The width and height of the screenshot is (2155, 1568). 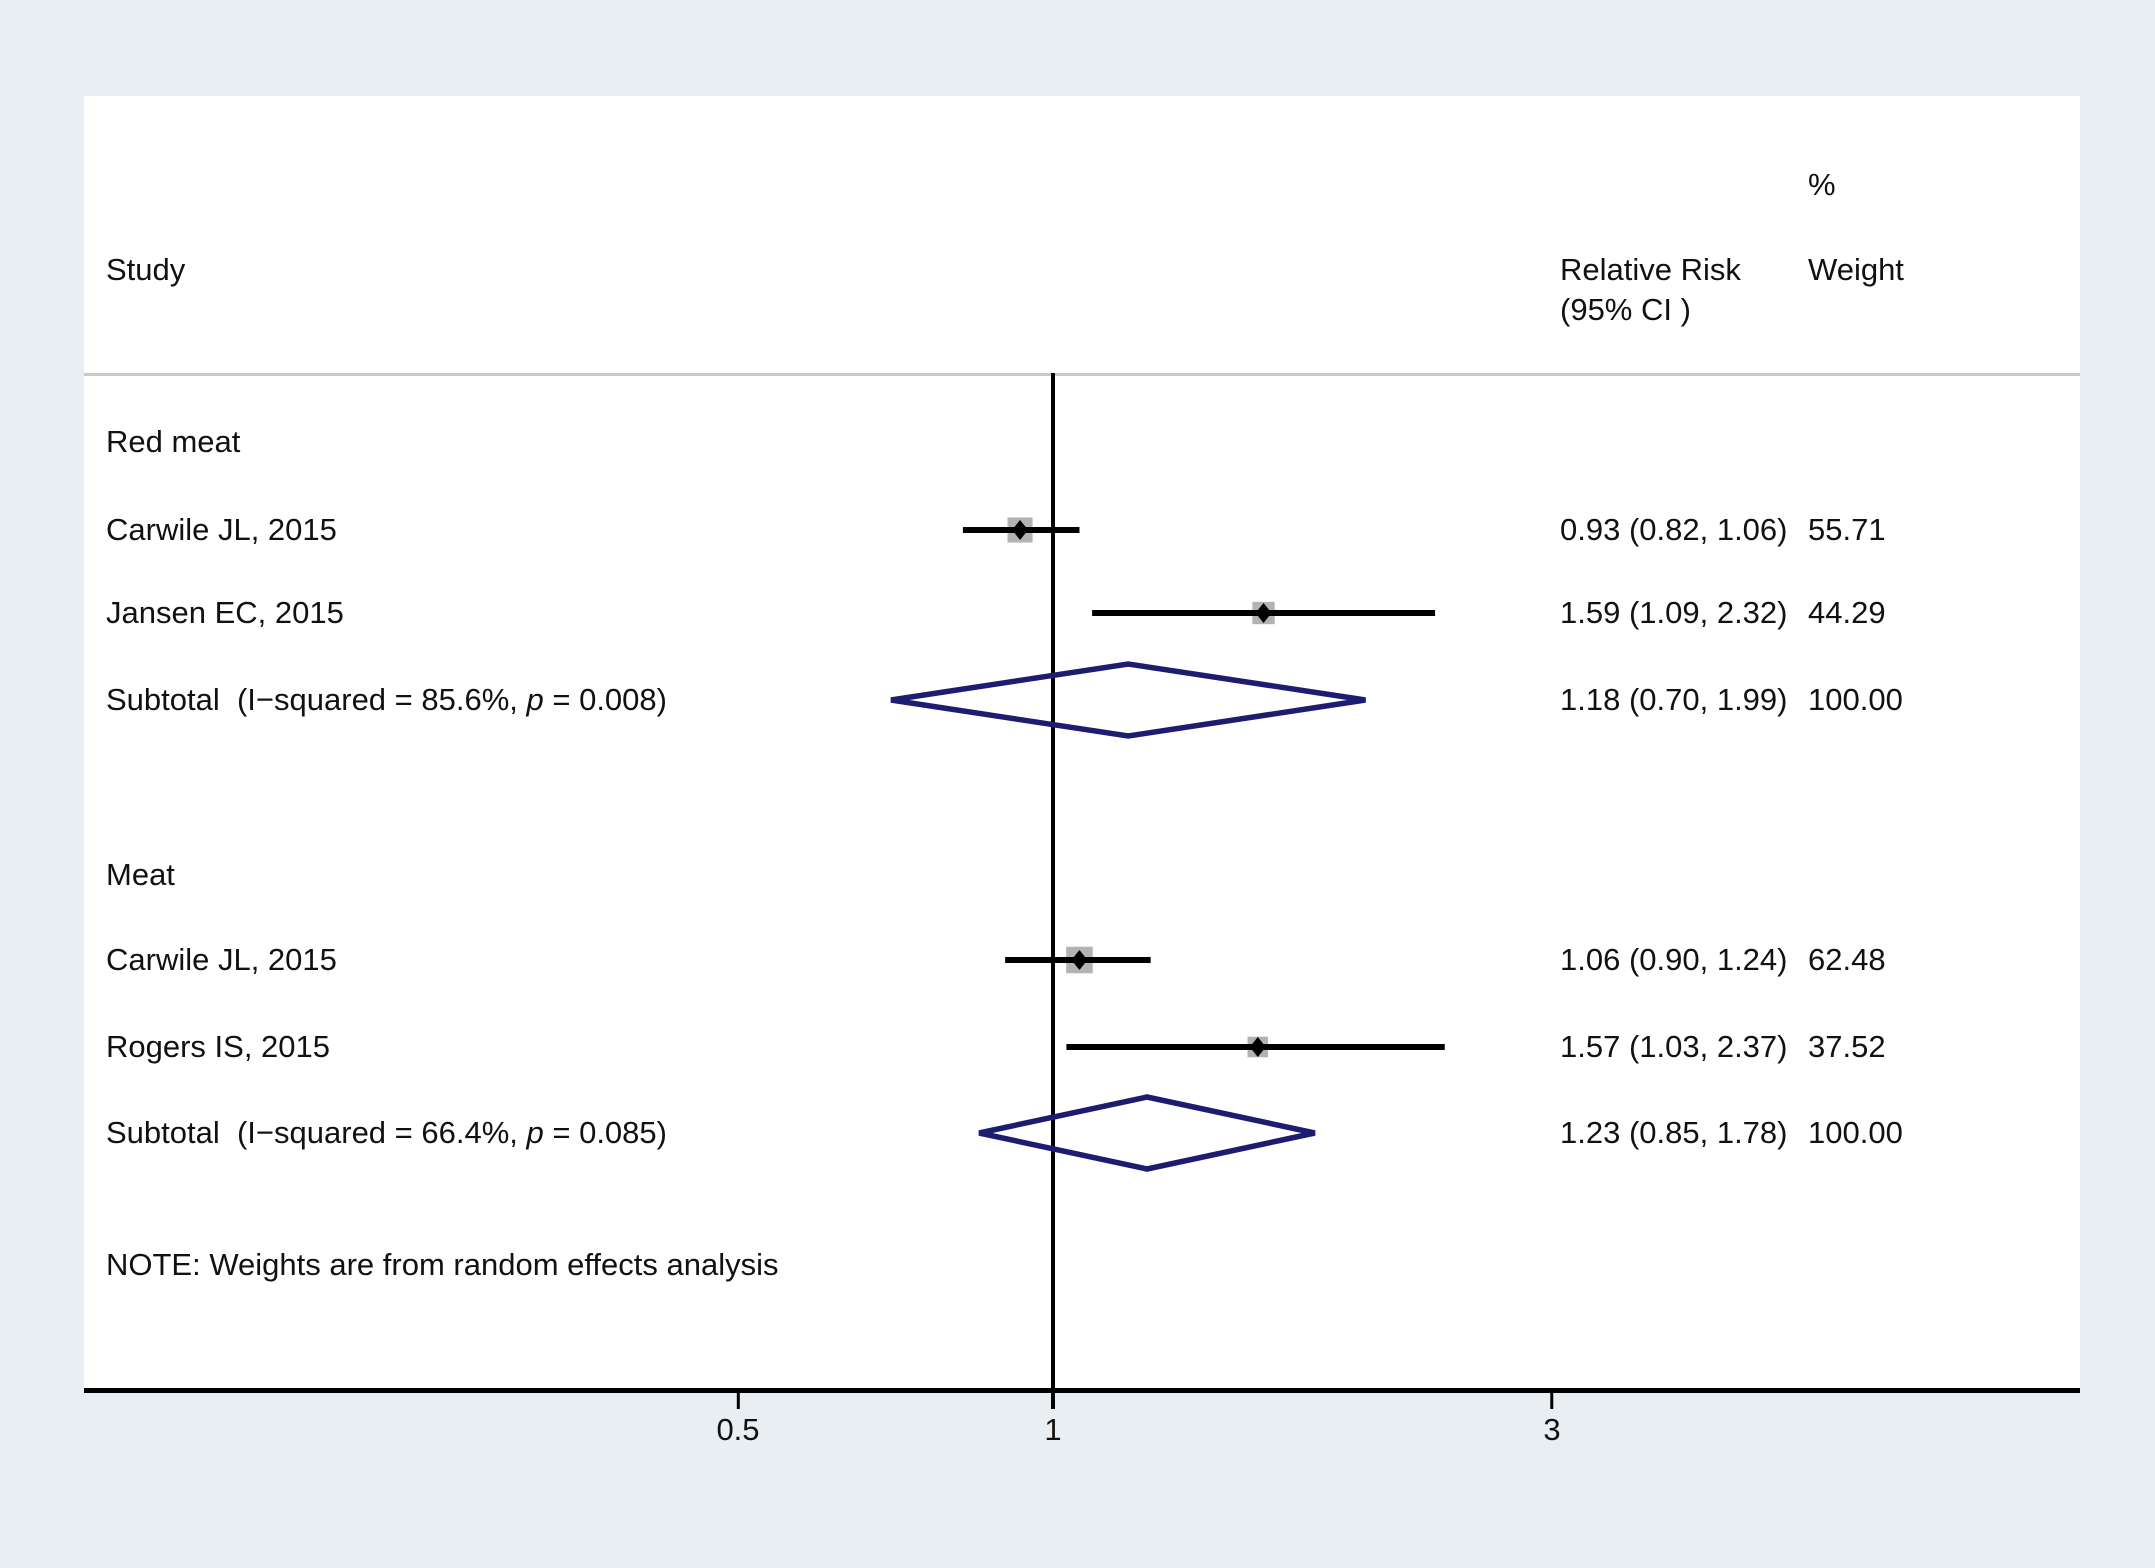 What do you see at coordinates (1674, 959) in the screenshot?
I see `study-effect: 1.06 (0.90, 1.24)` at bounding box center [1674, 959].